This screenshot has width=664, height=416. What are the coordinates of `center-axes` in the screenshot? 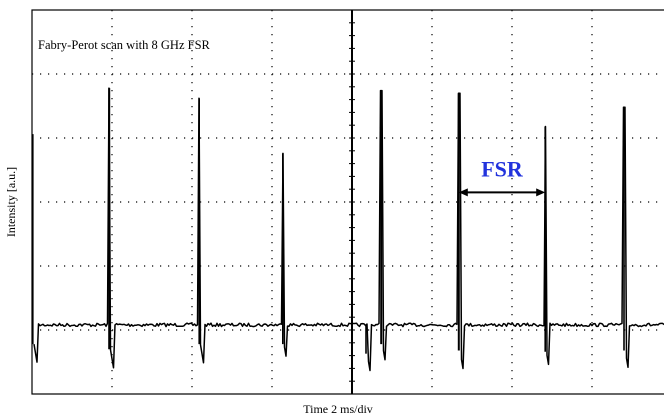 It's located at (352, 202).